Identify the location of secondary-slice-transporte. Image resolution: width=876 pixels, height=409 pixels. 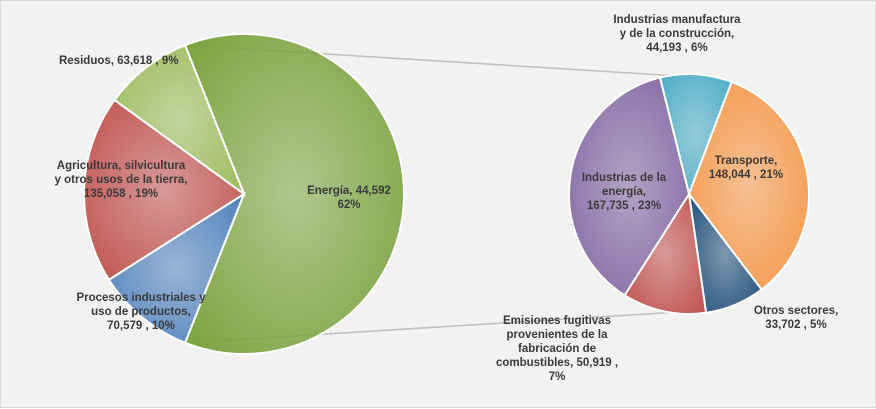
(748, 185).